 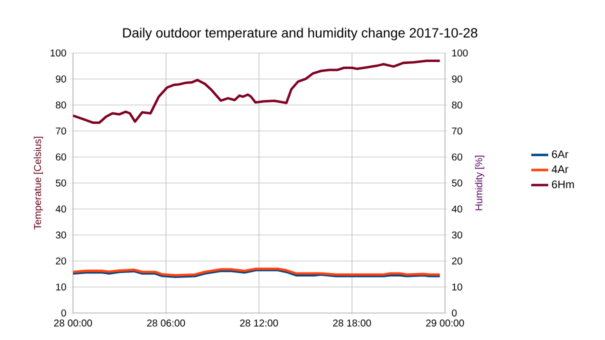 I want to click on y-tick-label: 80, so click(x=61, y=105).